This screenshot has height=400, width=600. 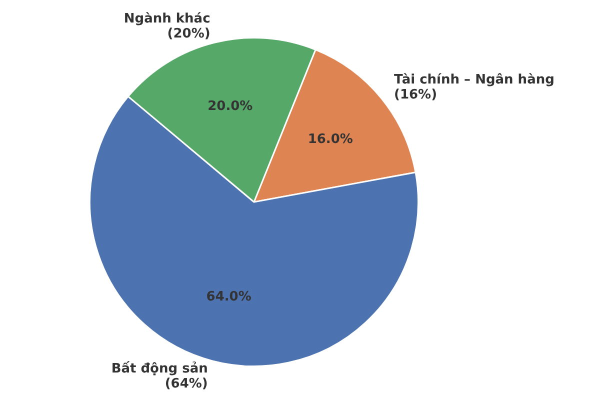 What do you see at coordinates (416, 95) in the screenshot?
I see `text: (16%)` at bounding box center [416, 95].